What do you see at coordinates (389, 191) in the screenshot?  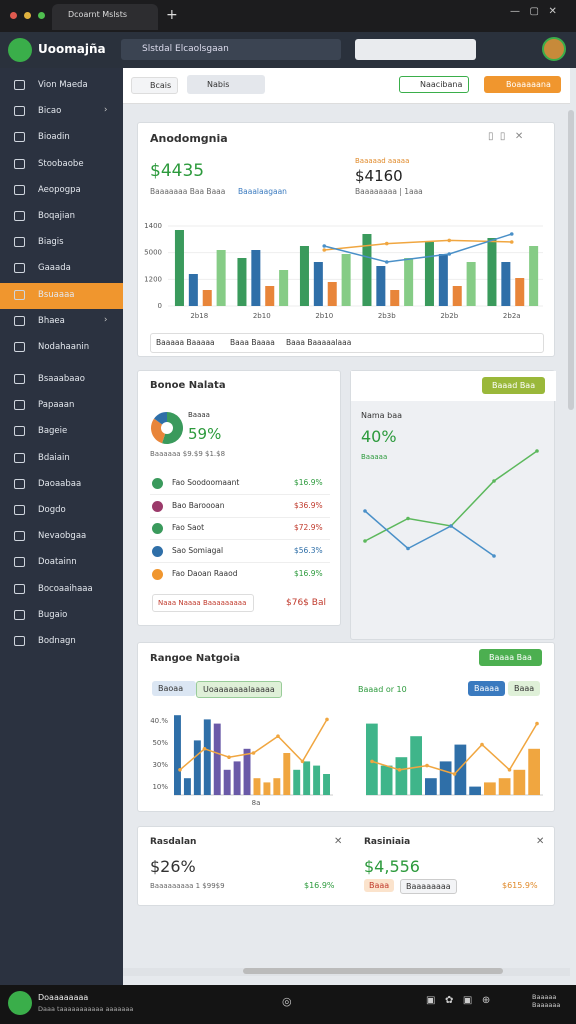 I see `metric-sub: Baaaaaaaa | 1aaa` at bounding box center [389, 191].